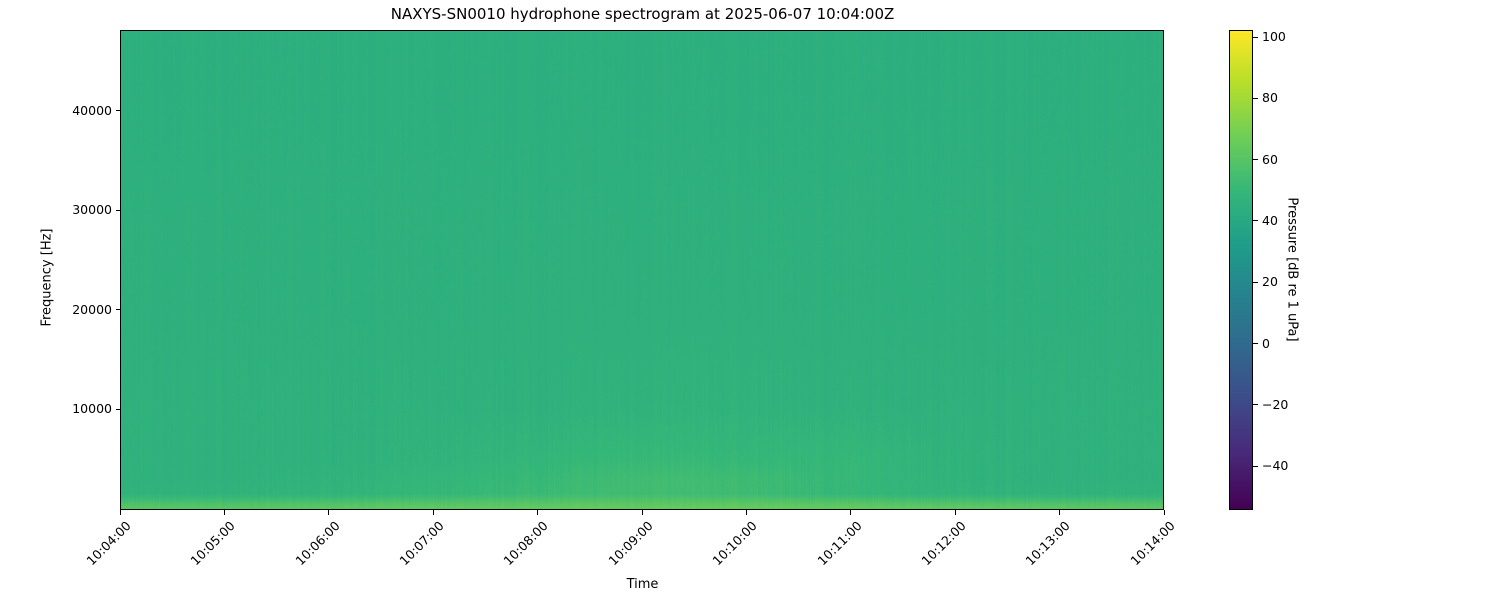  What do you see at coordinates (1275, 466) in the screenshot?
I see `colorbar-tick-label: −40` at bounding box center [1275, 466].